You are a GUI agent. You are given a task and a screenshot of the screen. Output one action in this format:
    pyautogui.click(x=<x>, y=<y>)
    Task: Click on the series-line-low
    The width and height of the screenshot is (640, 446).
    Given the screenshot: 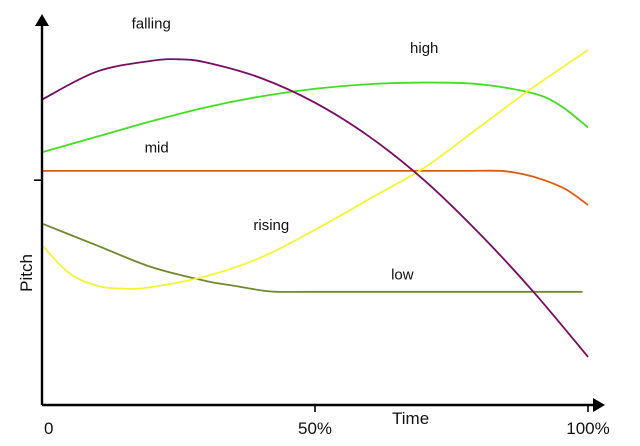 What is the action you would take?
    pyautogui.click(x=312, y=257)
    